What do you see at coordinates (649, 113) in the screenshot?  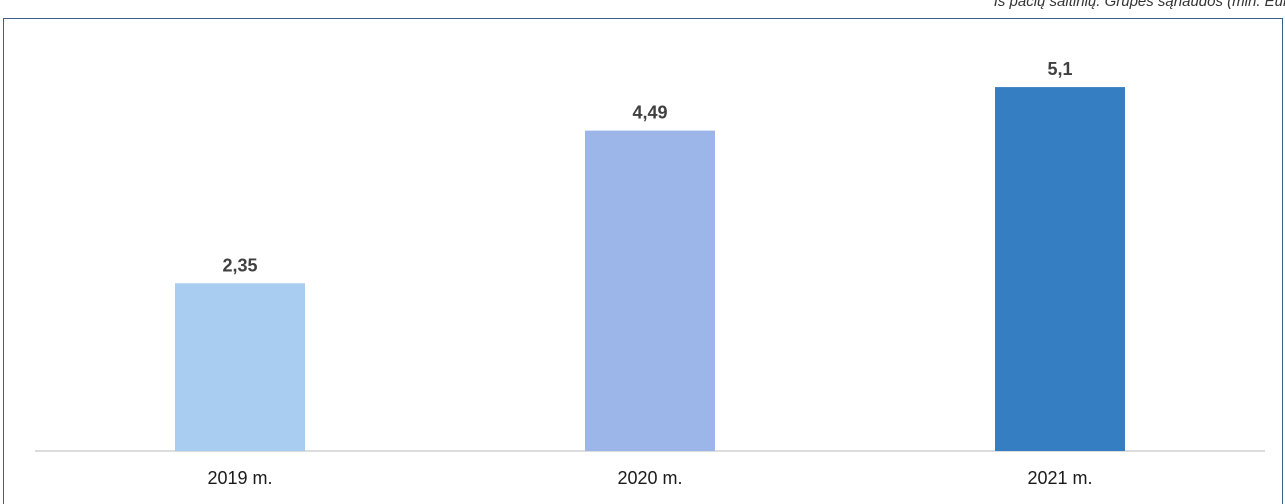 I see `value-label-1: 4,49` at bounding box center [649, 113].